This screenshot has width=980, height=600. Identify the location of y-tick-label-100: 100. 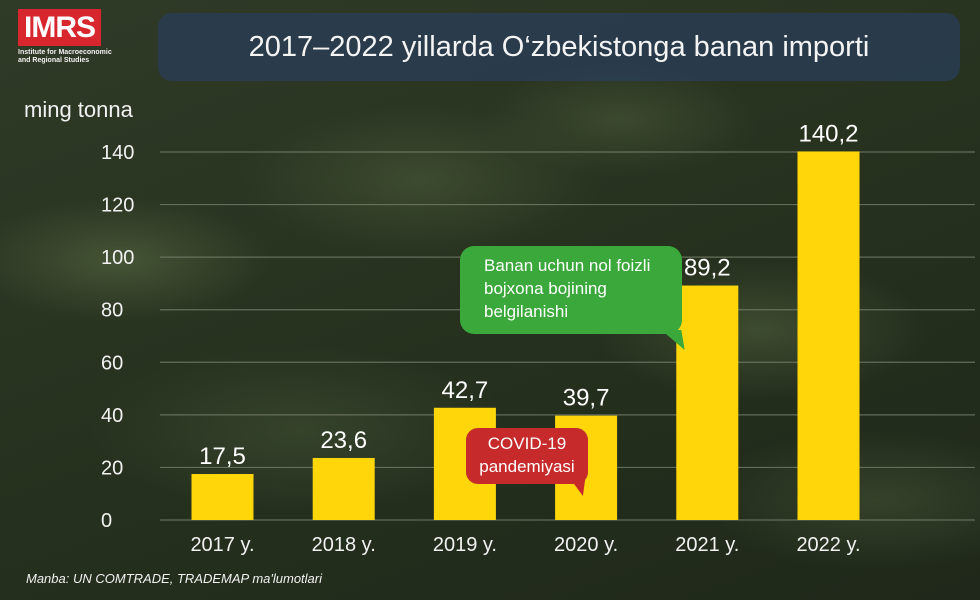
(117, 258).